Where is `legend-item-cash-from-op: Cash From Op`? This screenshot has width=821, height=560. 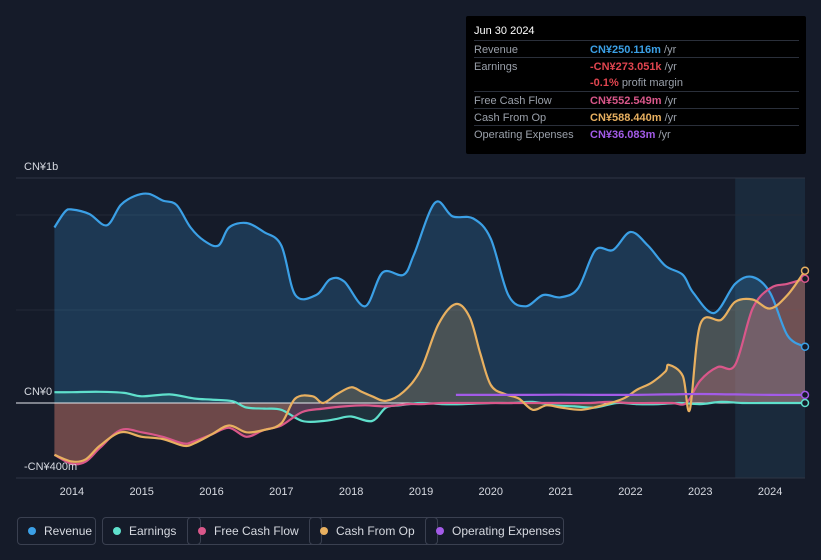 legend-item-cash-from-op: Cash From Op is located at coordinates (373, 531).